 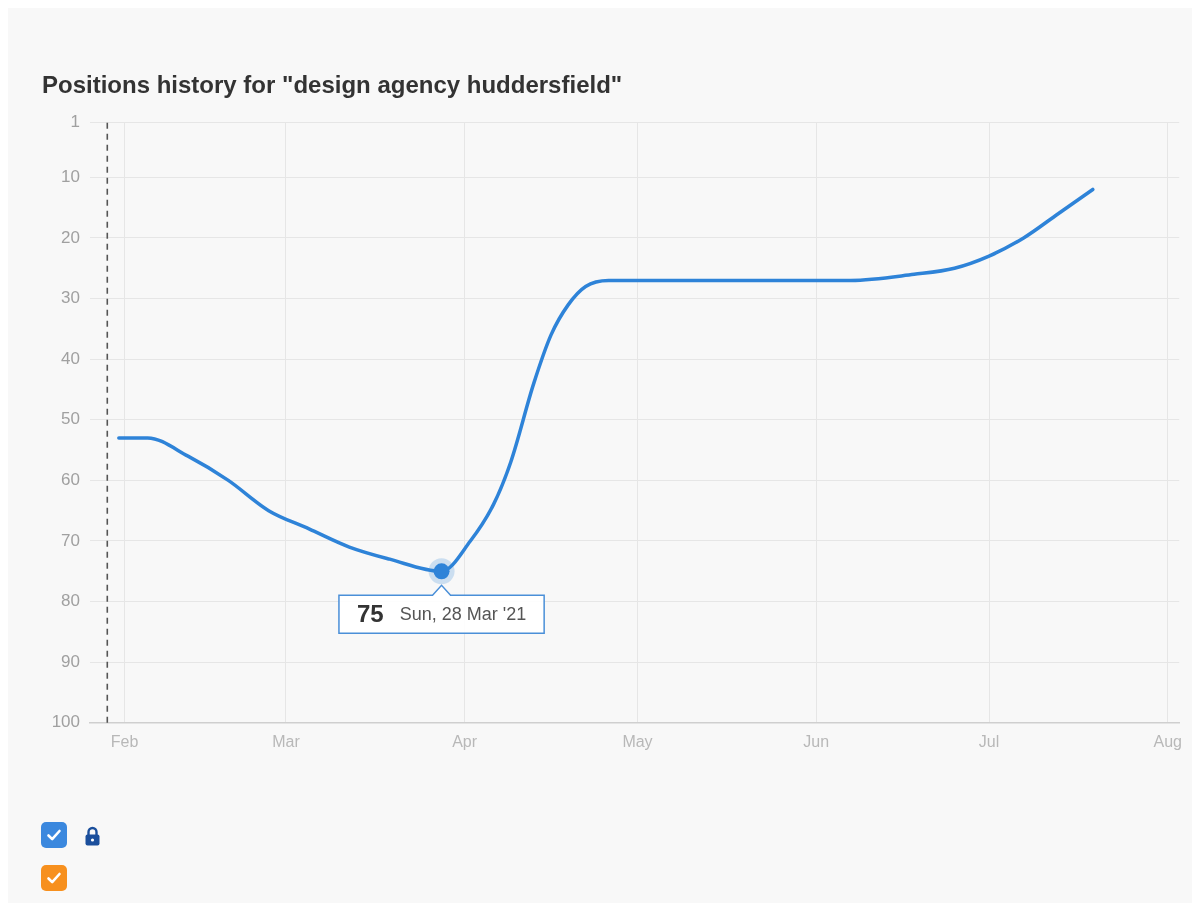 What do you see at coordinates (637, 741) in the screenshot?
I see `x-tick-label: May` at bounding box center [637, 741].